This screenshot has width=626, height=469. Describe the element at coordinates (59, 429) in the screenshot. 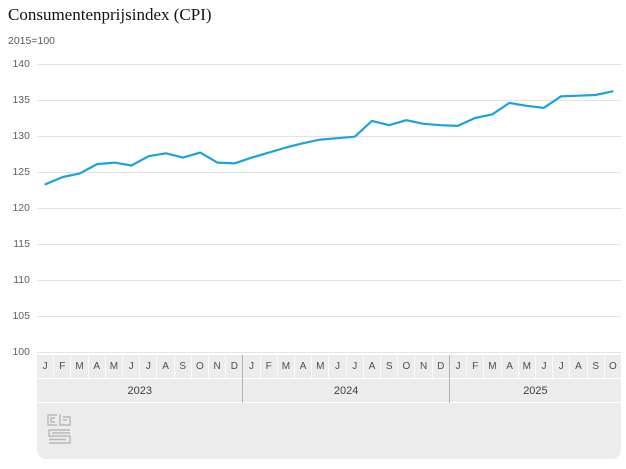

I see `cbs-logo` at that location.